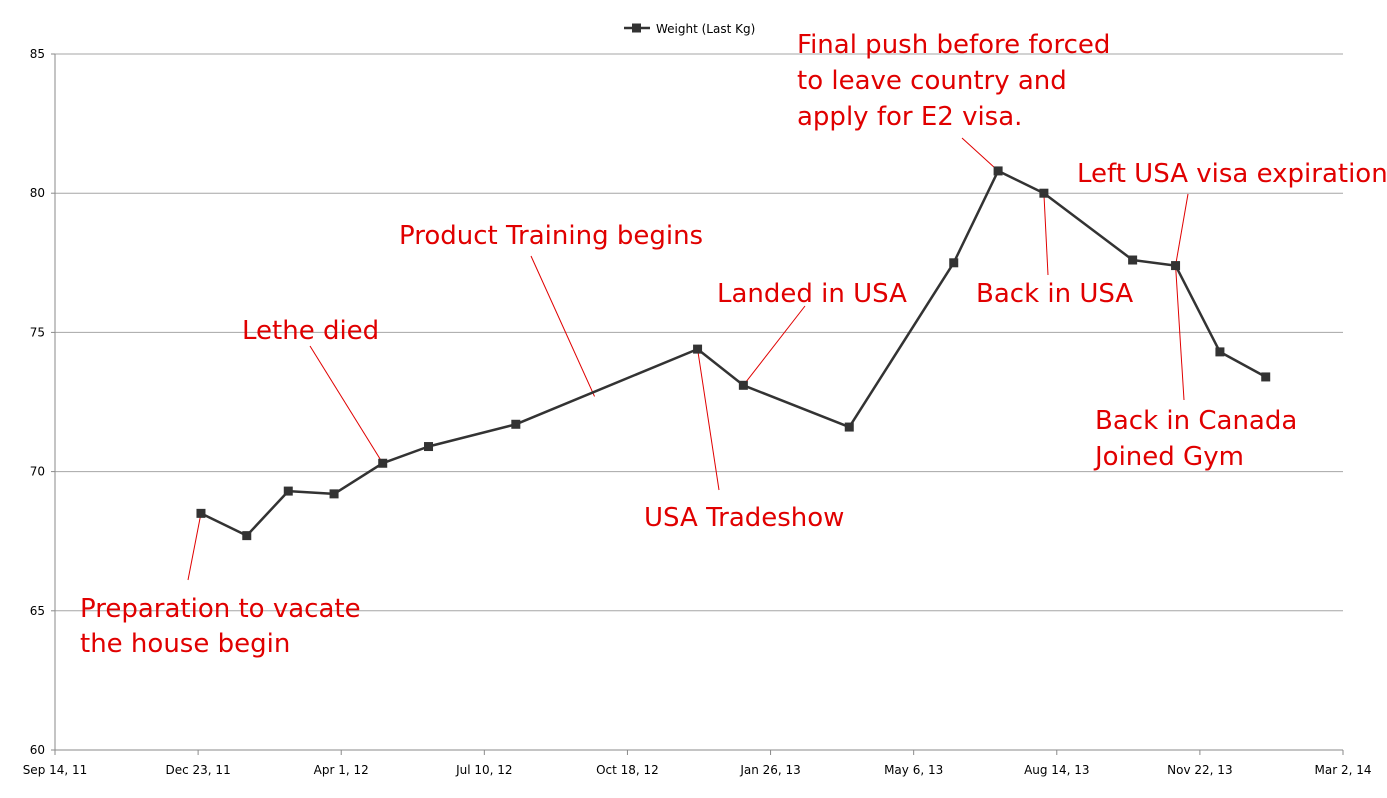 The image size is (1387, 798). I want to click on annotation-label: Landed in USA, so click(812, 294).